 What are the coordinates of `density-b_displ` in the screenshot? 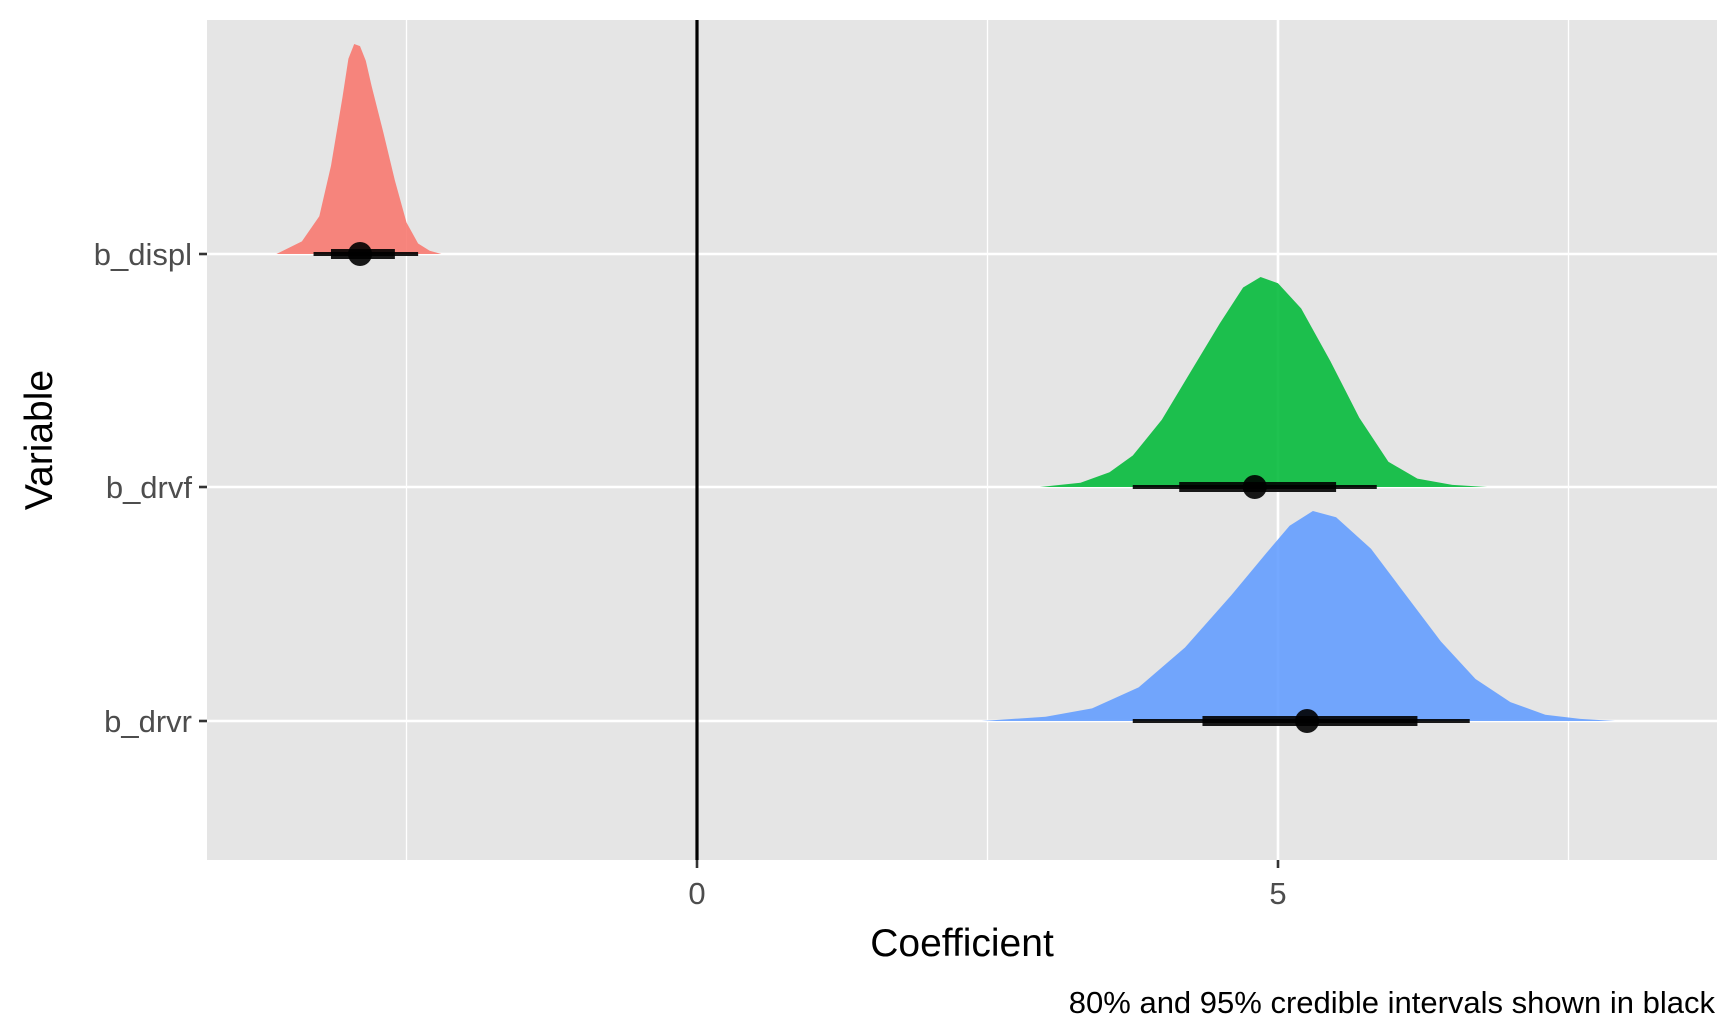 It's located at (359, 149).